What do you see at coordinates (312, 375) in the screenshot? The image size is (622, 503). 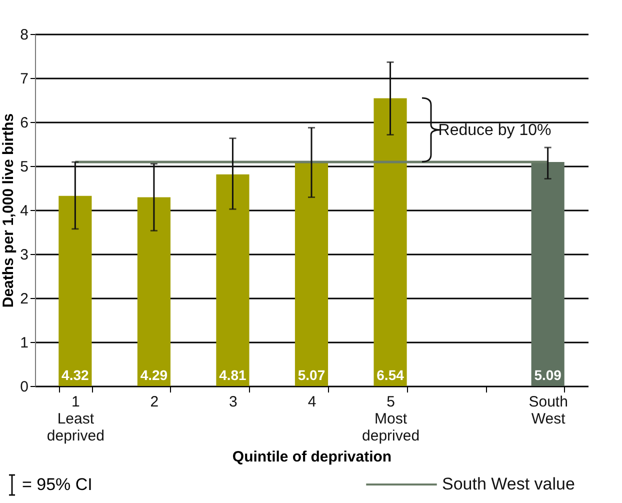 I see `data-label: 5.07` at bounding box center [312, 375].